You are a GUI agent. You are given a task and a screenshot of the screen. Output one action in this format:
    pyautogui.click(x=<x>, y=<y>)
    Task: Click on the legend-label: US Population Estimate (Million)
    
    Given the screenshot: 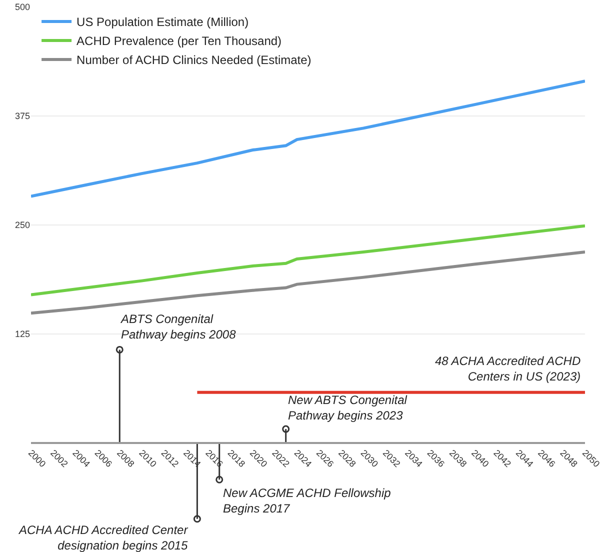 What is the action you would take?
    pyautogui.click(x=162, y=22)
    